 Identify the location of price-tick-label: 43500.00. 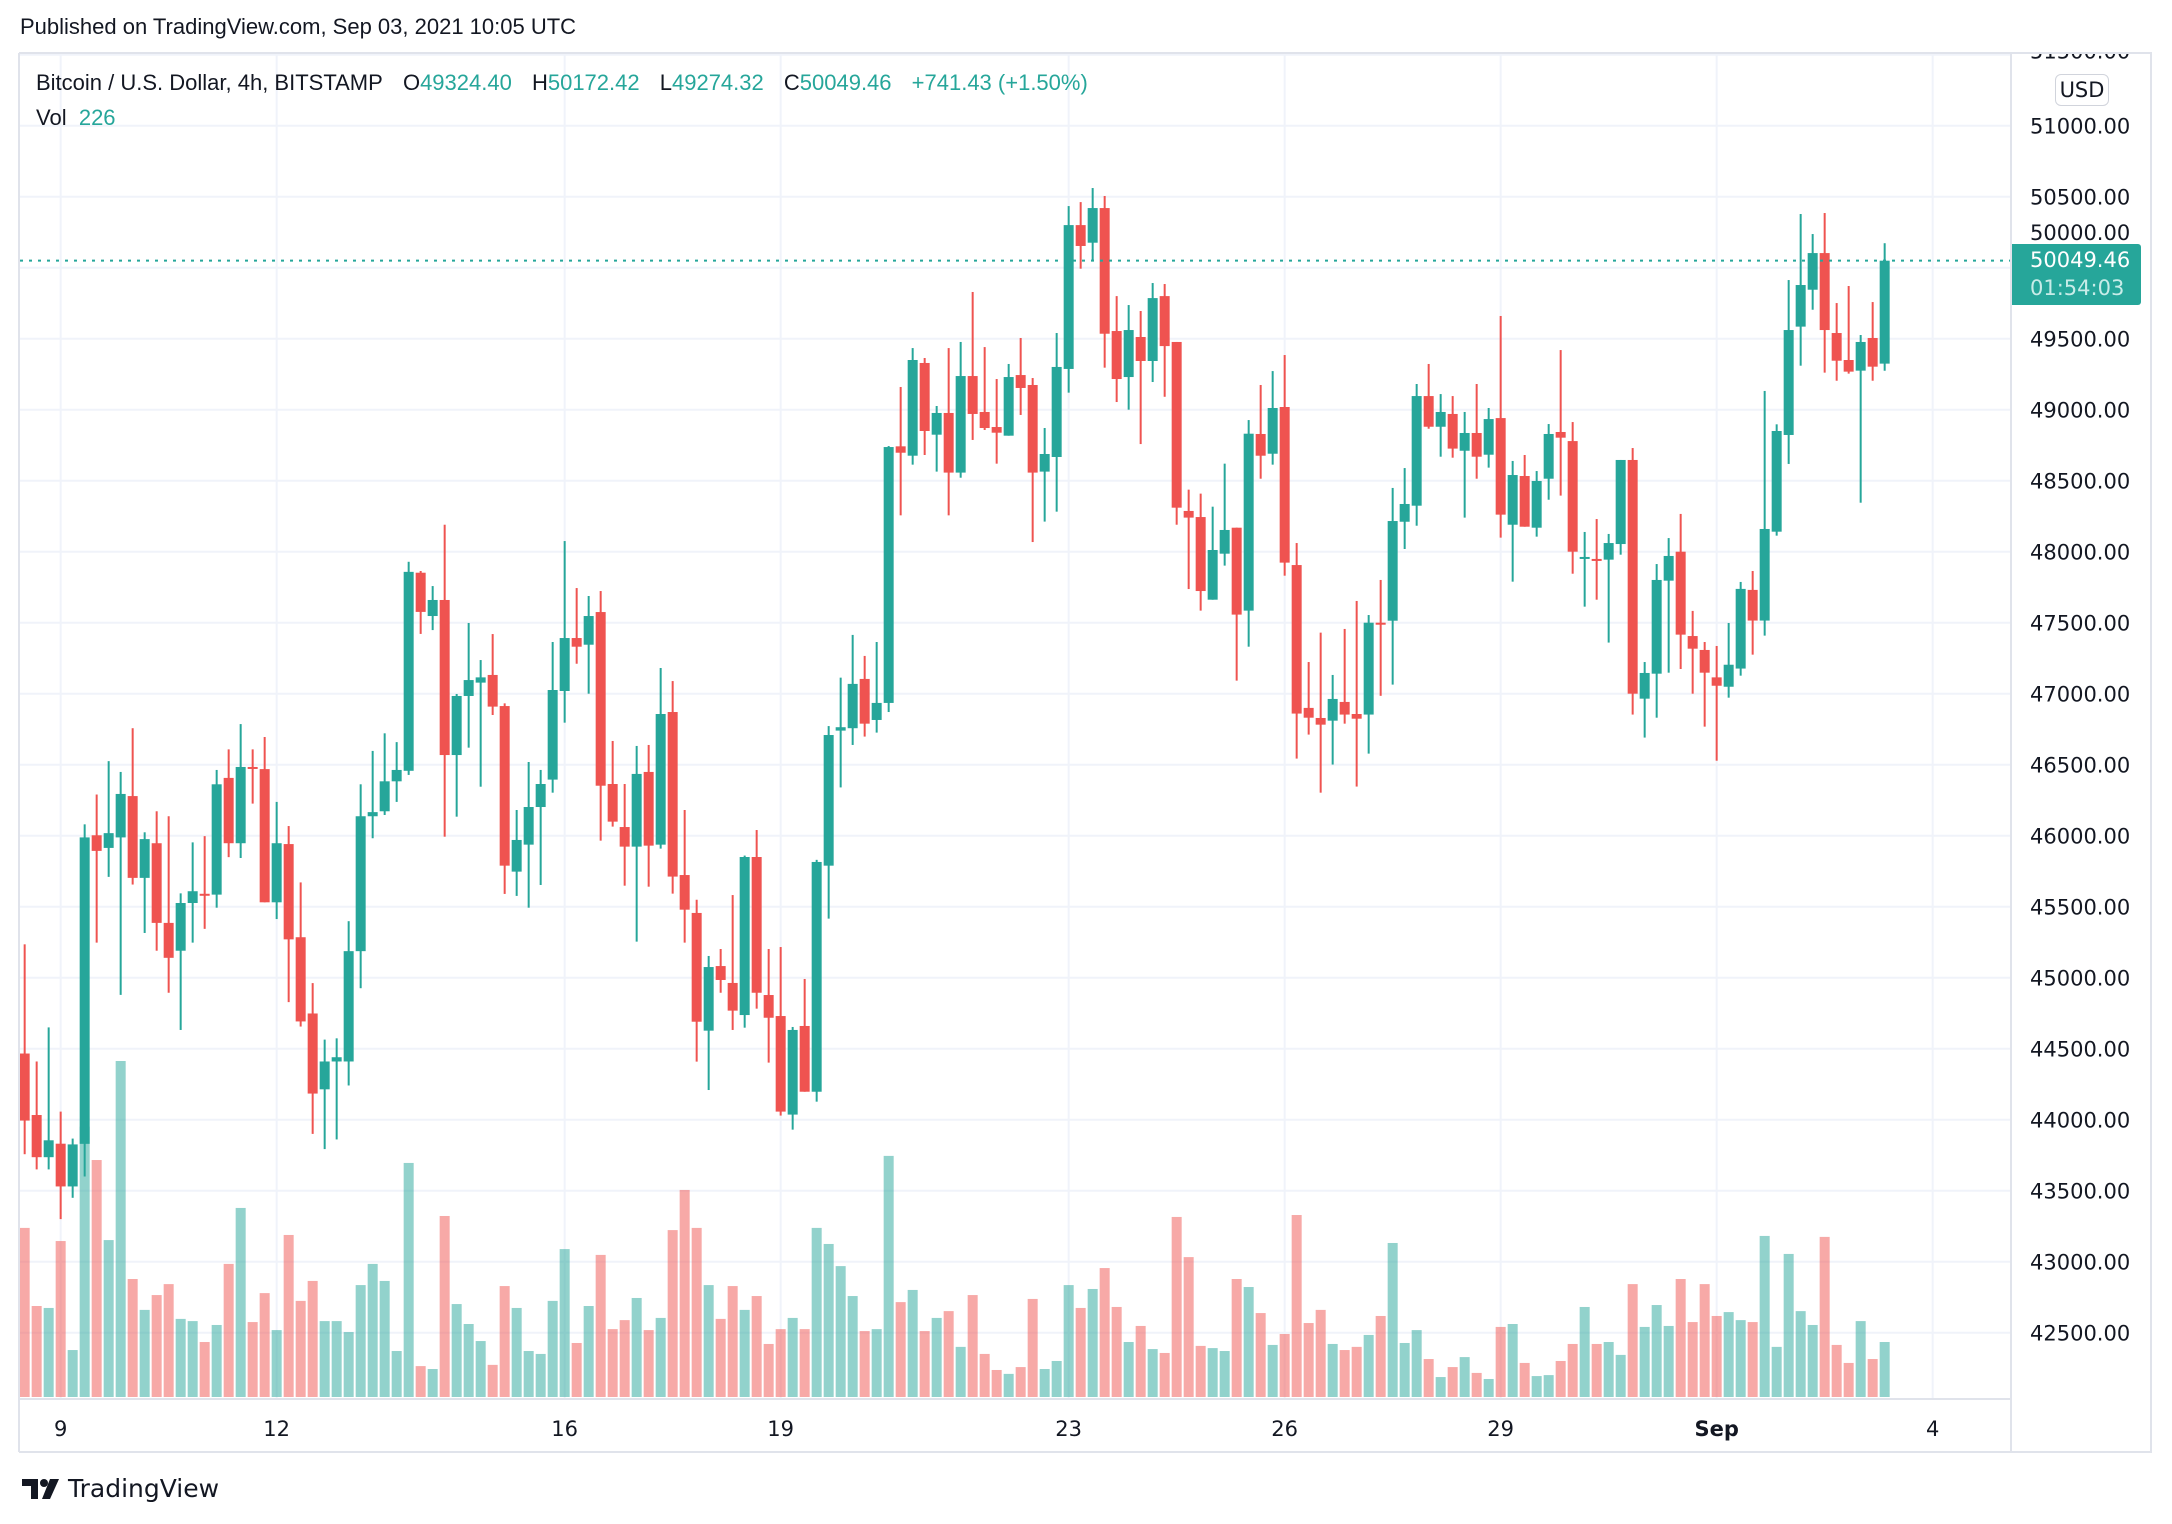
(2080, 1192).